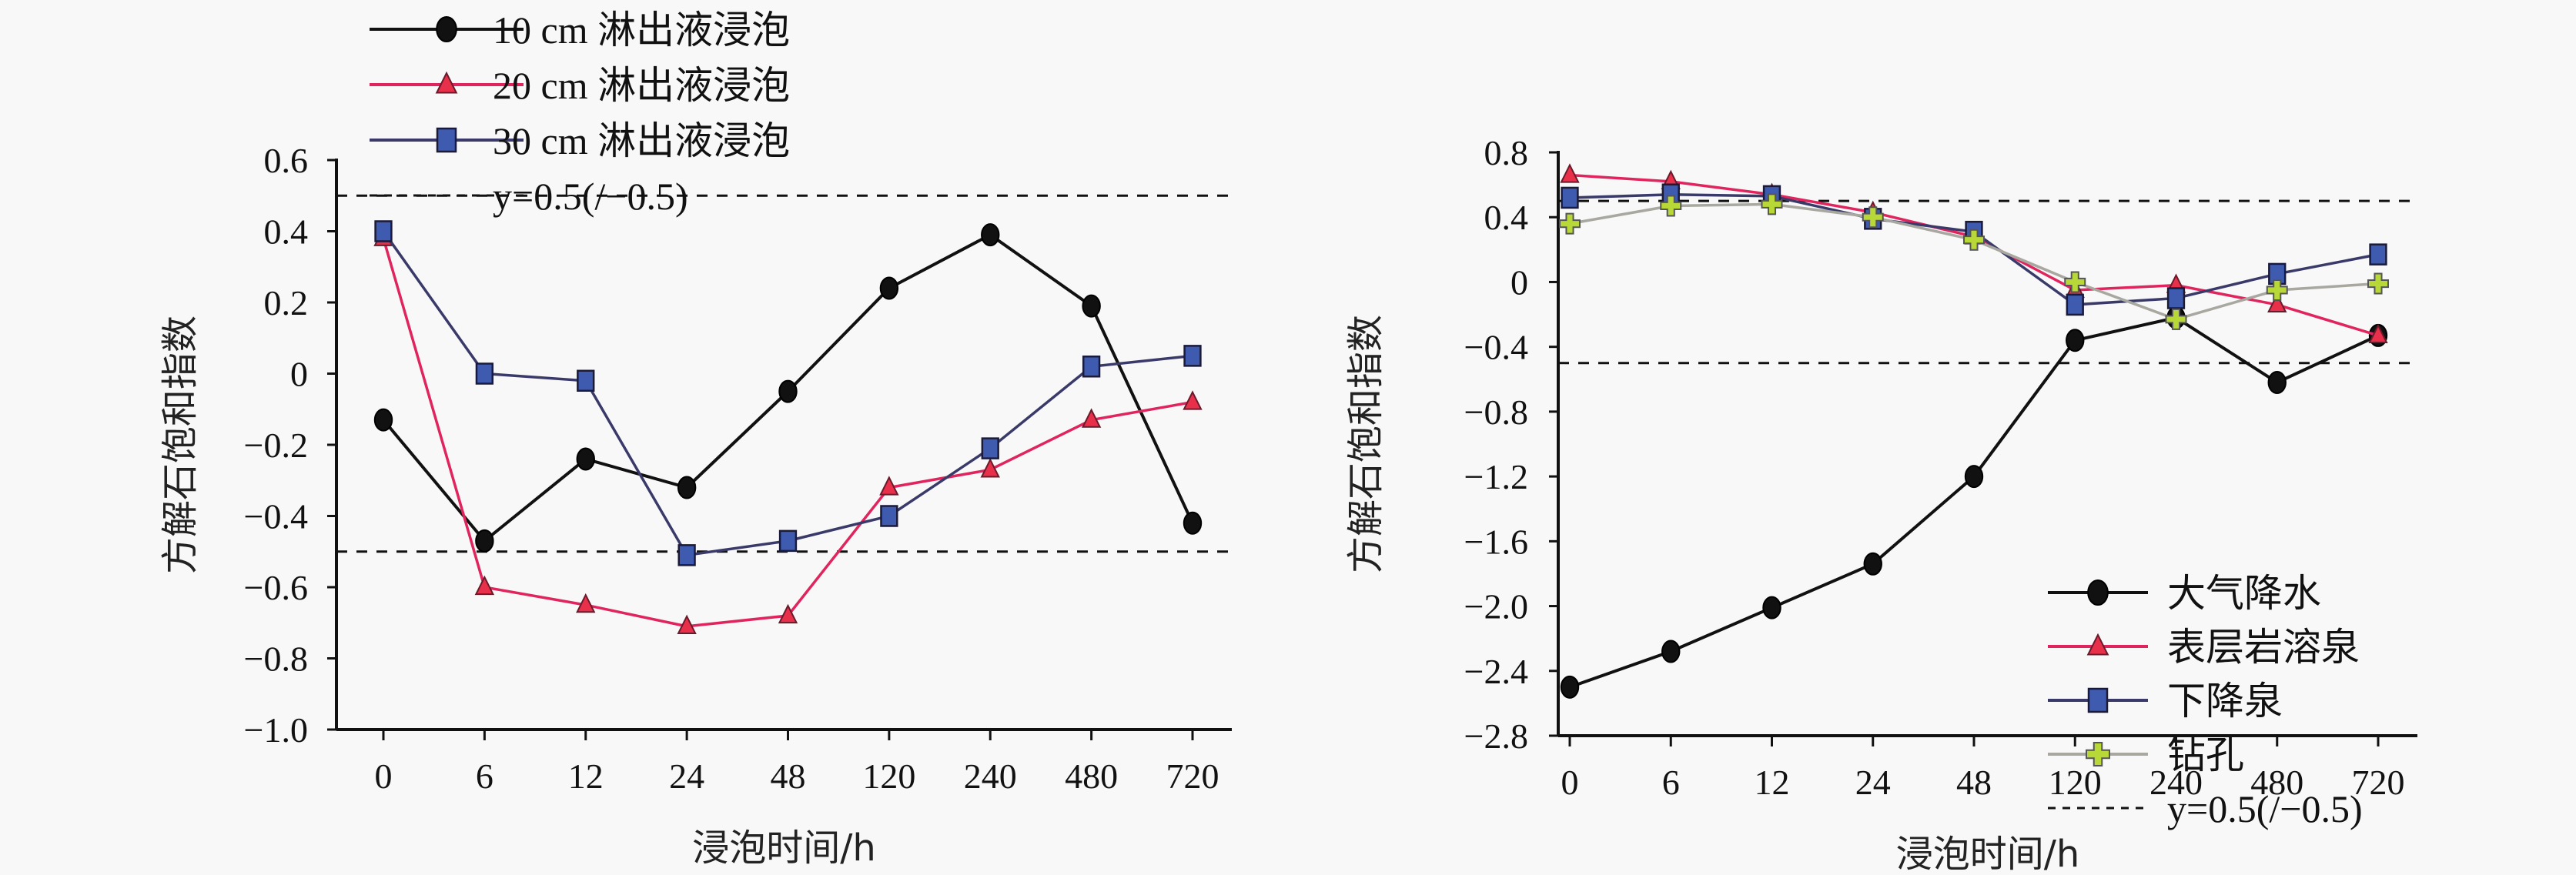  What do you see at coordinates (2225, 701) in the screenshot?
I see `legend-label: 下降泉` at bounding box center [2225, 701].